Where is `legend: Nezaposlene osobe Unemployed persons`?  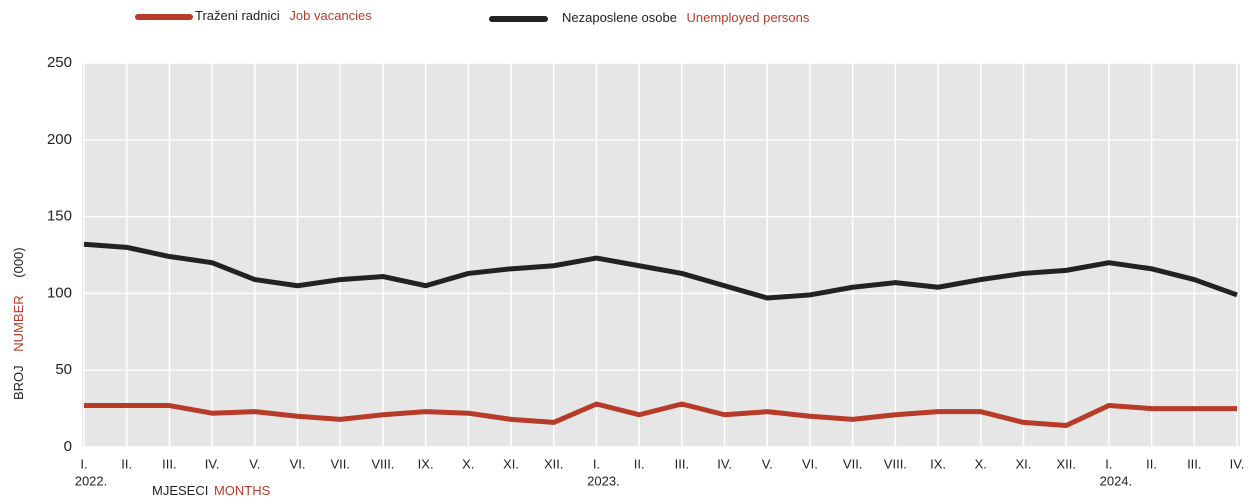 legend: Nezaposlene osobe Unemployed persons is located at coordinates (686, 17).